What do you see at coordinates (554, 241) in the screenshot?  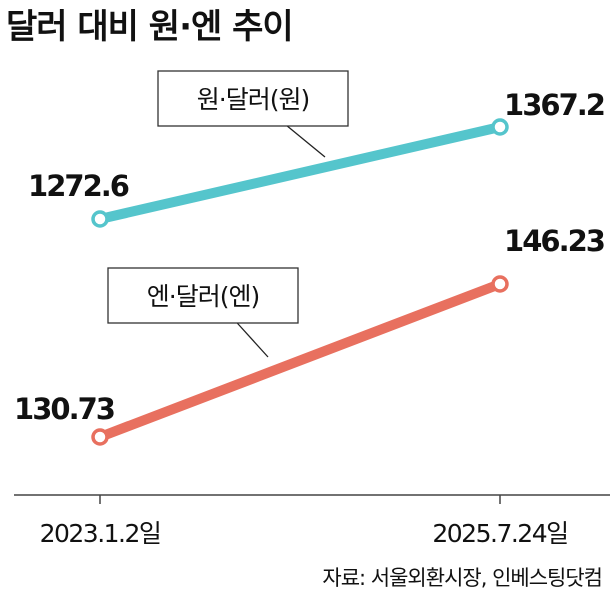 I see `data-label: 146.23` at bounding box center [554, 241].